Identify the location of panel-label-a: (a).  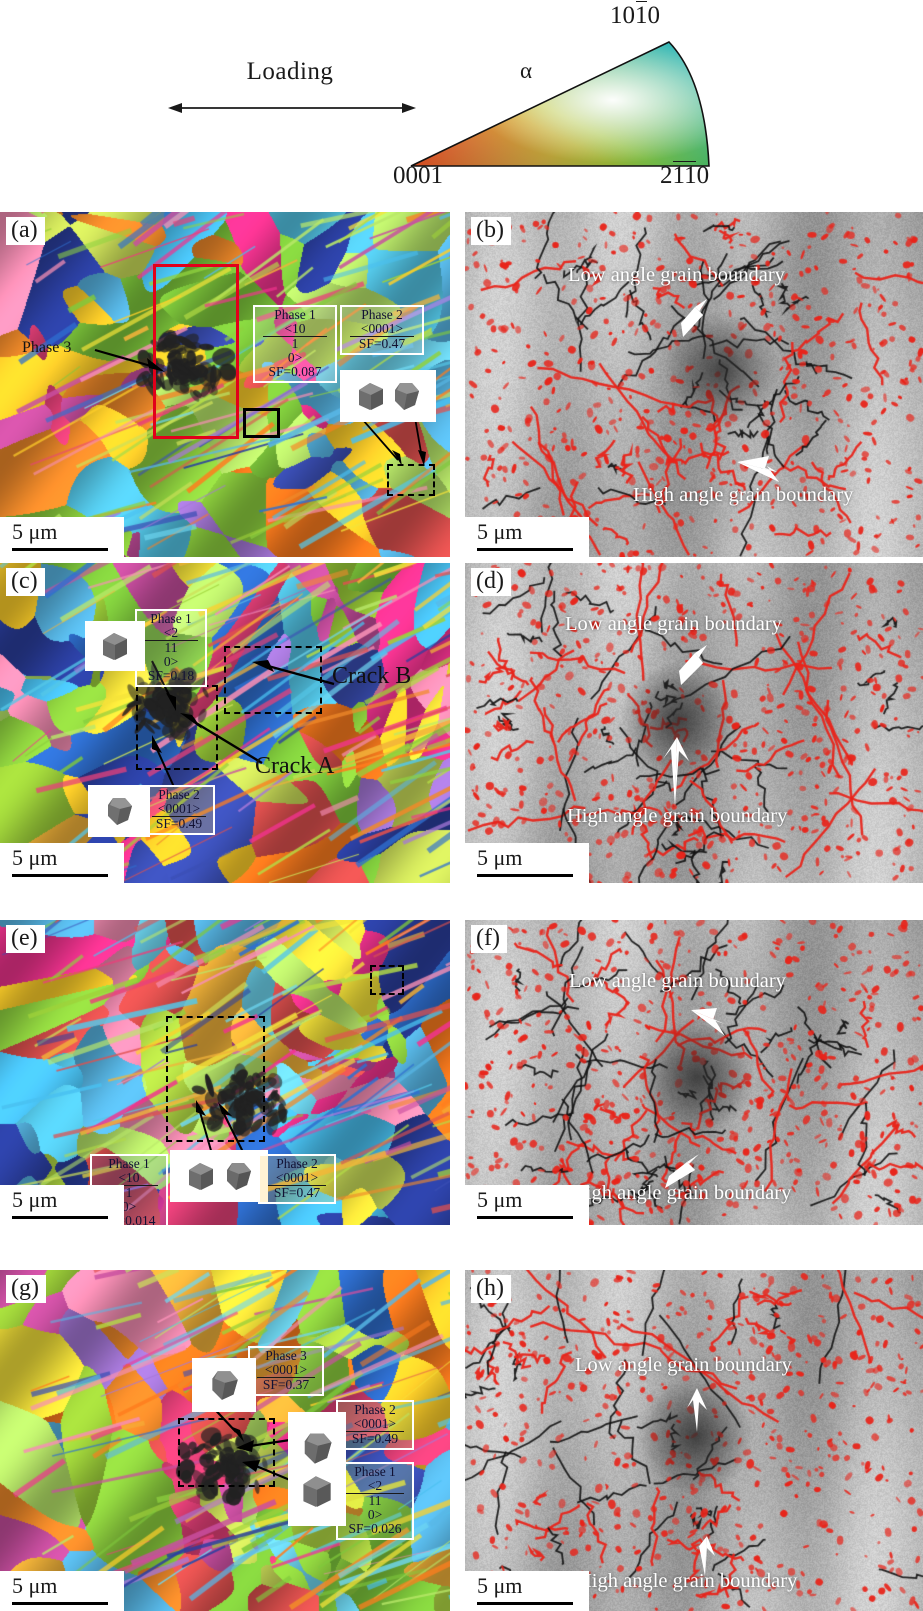
(25, 231).